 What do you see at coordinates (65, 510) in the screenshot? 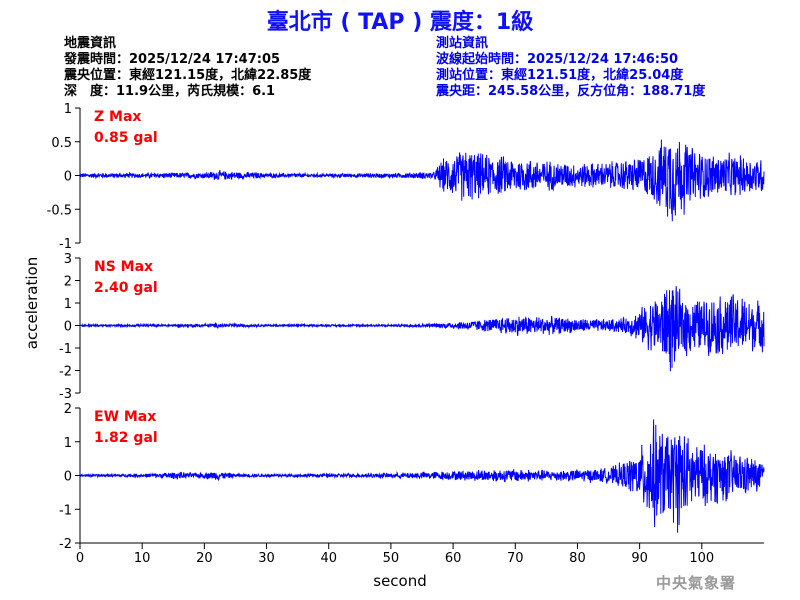
I see `y-tick-label-EW: -1` at bounding box center [65, 510].